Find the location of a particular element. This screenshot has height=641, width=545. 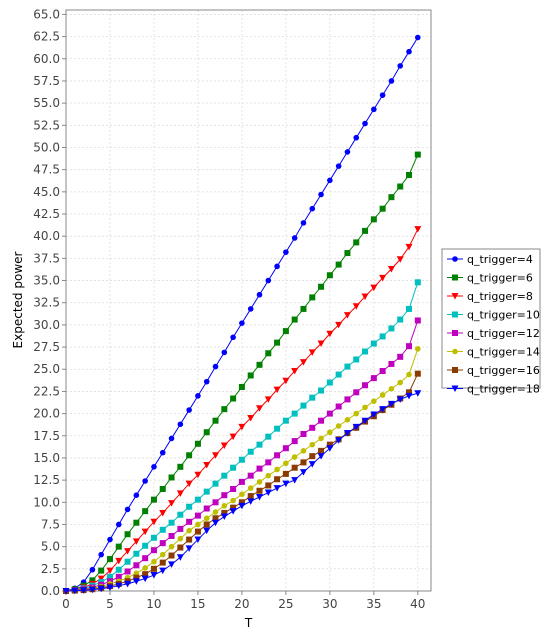

y-tick-label: 65.0 is located at coordinates (46, 14).